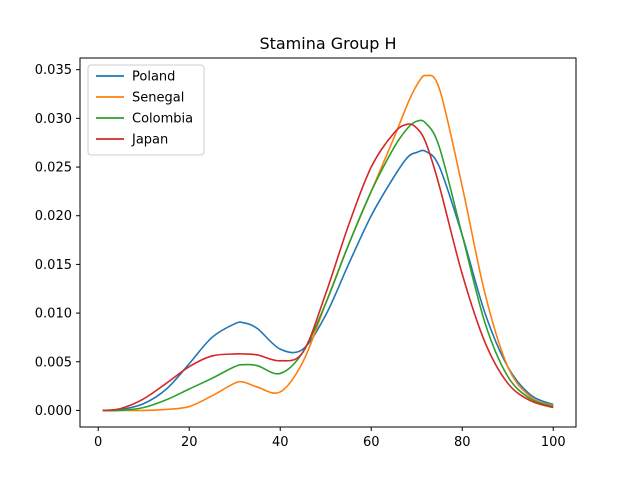  Describe the element at coordinates (330, 438) in the screenshot. I see `x-axis: 0 20 40 60 80 100` at that location.